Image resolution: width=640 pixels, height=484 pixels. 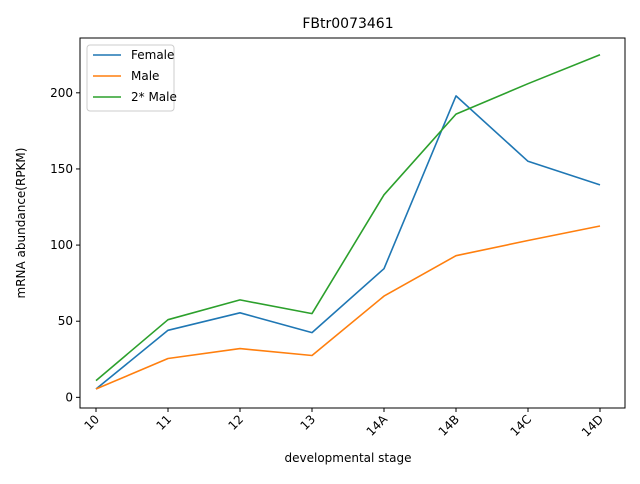 I want to click on y-tick-label: 200, so click(x=61, y=93).